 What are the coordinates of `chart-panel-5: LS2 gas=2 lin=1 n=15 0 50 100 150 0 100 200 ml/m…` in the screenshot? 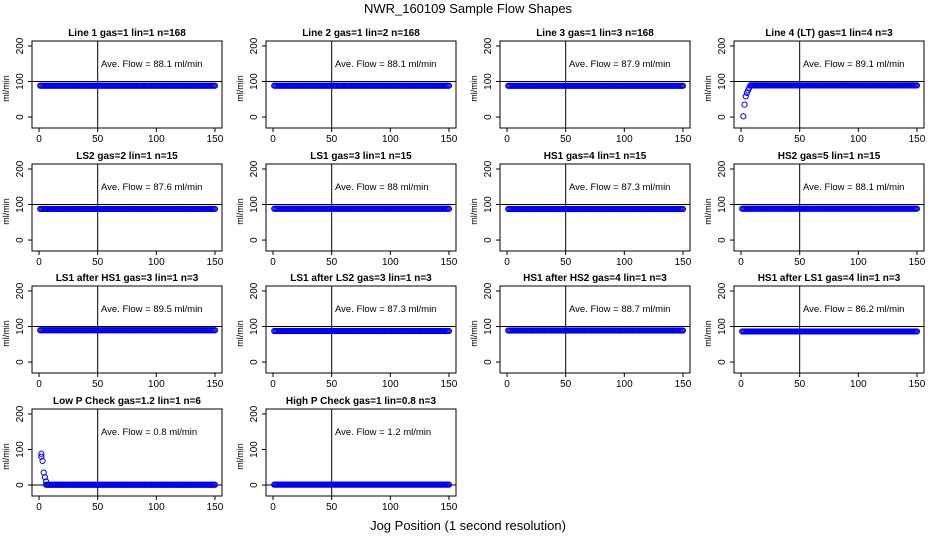 It's located at (112, 209).